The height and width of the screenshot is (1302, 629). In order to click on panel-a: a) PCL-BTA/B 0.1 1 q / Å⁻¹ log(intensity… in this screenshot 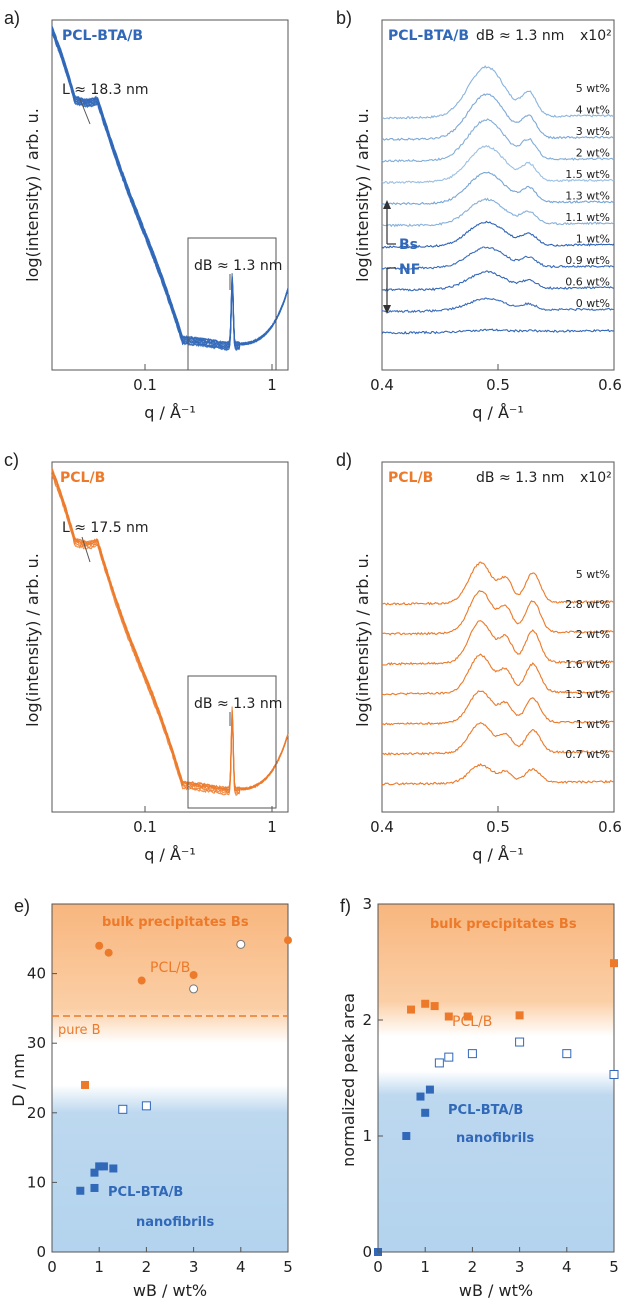, I will do `click(146, 215)`.